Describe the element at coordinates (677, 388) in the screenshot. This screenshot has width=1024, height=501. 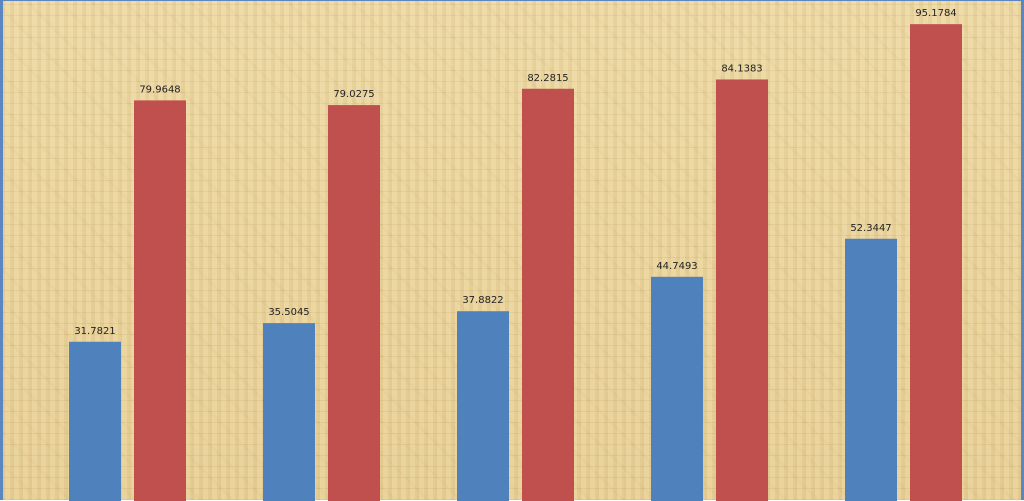
I see `bar-series1-group4` at that location.